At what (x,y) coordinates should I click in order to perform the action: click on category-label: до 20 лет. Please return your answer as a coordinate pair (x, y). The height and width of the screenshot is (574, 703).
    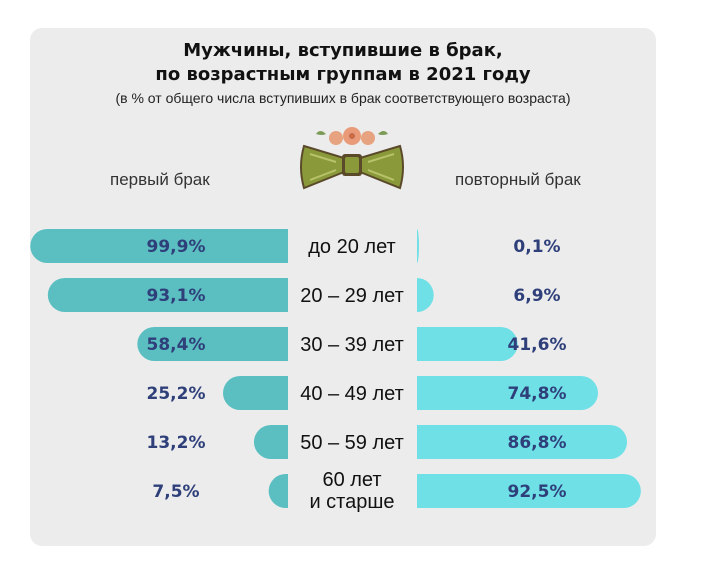
    Looking at the image, I should click on (351, 247).